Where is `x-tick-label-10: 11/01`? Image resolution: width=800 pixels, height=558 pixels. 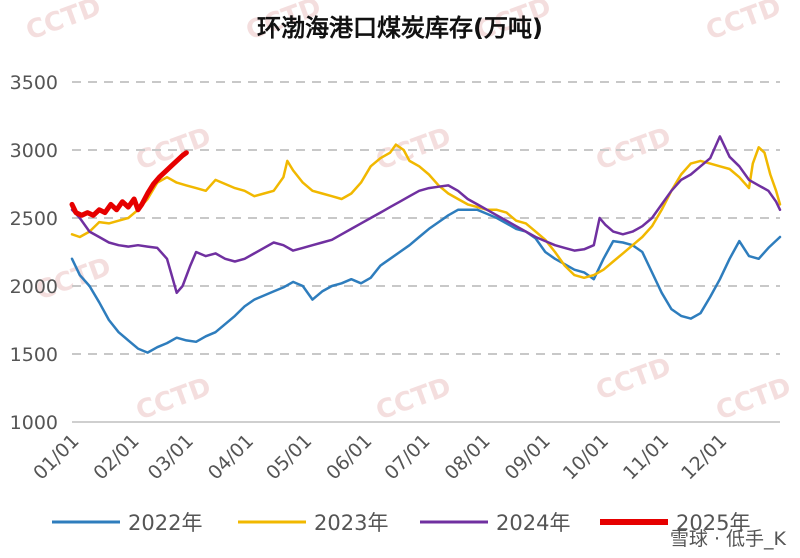
x-tick-label-10: 11/01 is located at coordinates (646, 457).